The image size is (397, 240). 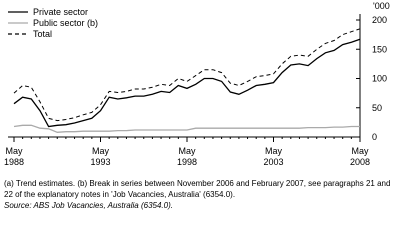 What do you see at coordinates (14, 156) in the screenshot?
I see `x-tick-label: May 1988` at bounding box center [14, 156].